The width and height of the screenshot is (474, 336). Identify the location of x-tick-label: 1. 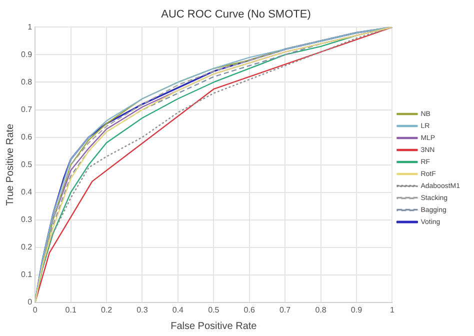
(392, 309).